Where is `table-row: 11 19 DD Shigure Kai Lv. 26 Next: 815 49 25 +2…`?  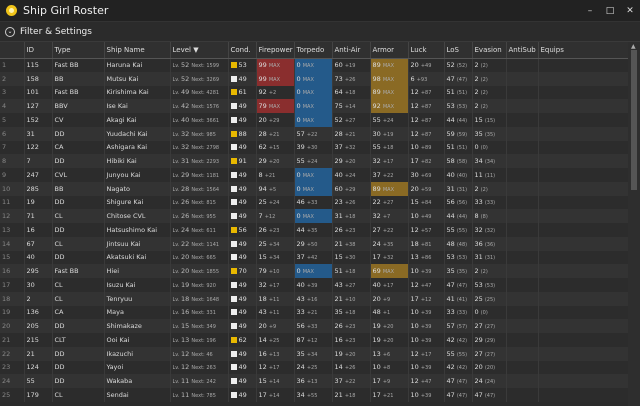 table-row: 11 19 DD Shigure Kai Lv. 26 Next: 815 49 25 +2… is located at coordinates (314, 202).